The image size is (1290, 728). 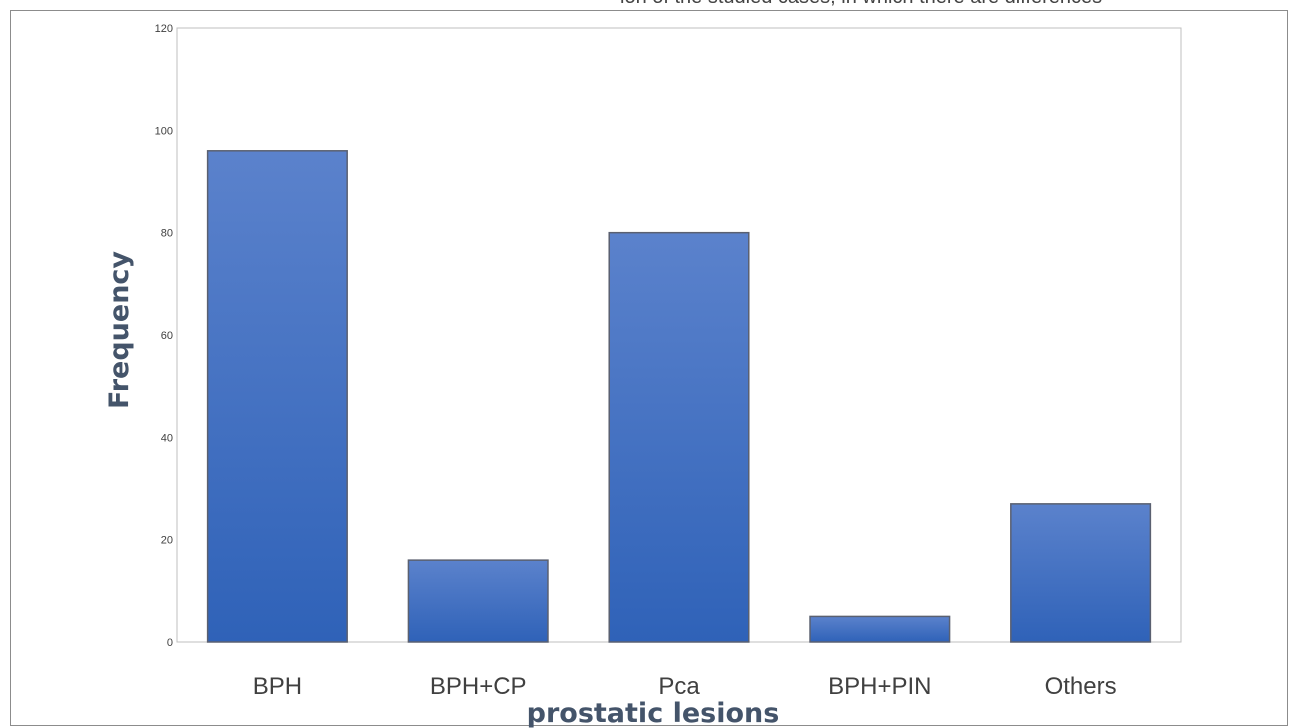 What do you see at coordinates (478, 686) in the screenshot?
I see `x-category-label: BPH+CP` at bounding box center [478, 686].